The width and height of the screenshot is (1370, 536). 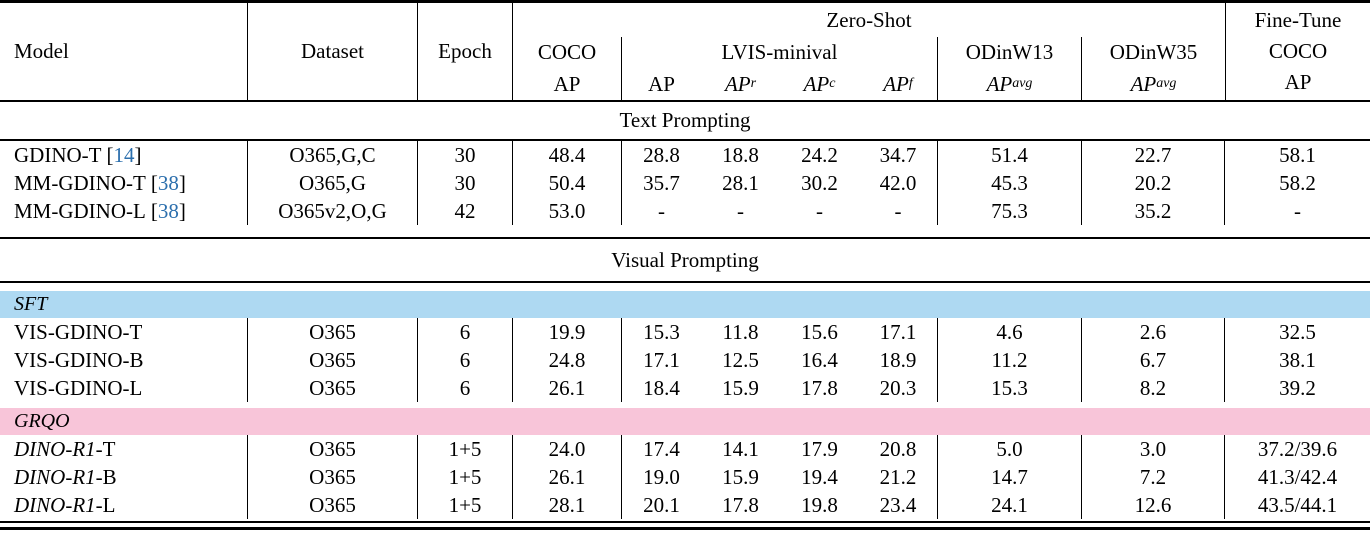 I want to click on model-name: GDINO-T, so click(x=58, y=154).